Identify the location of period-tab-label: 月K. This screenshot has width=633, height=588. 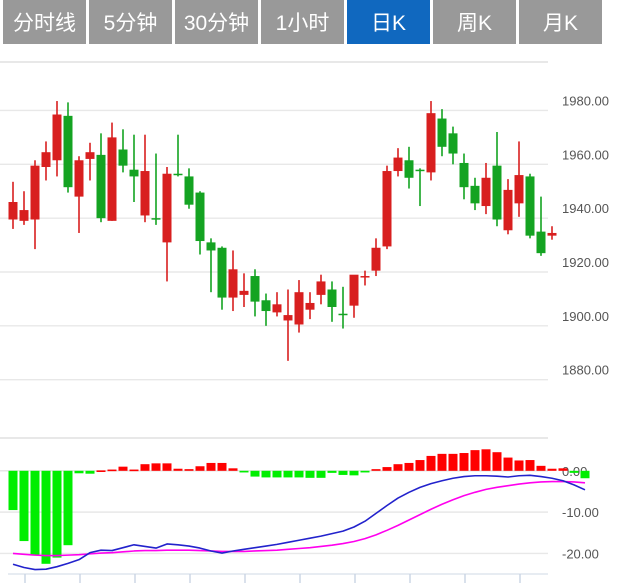
(560, 23).